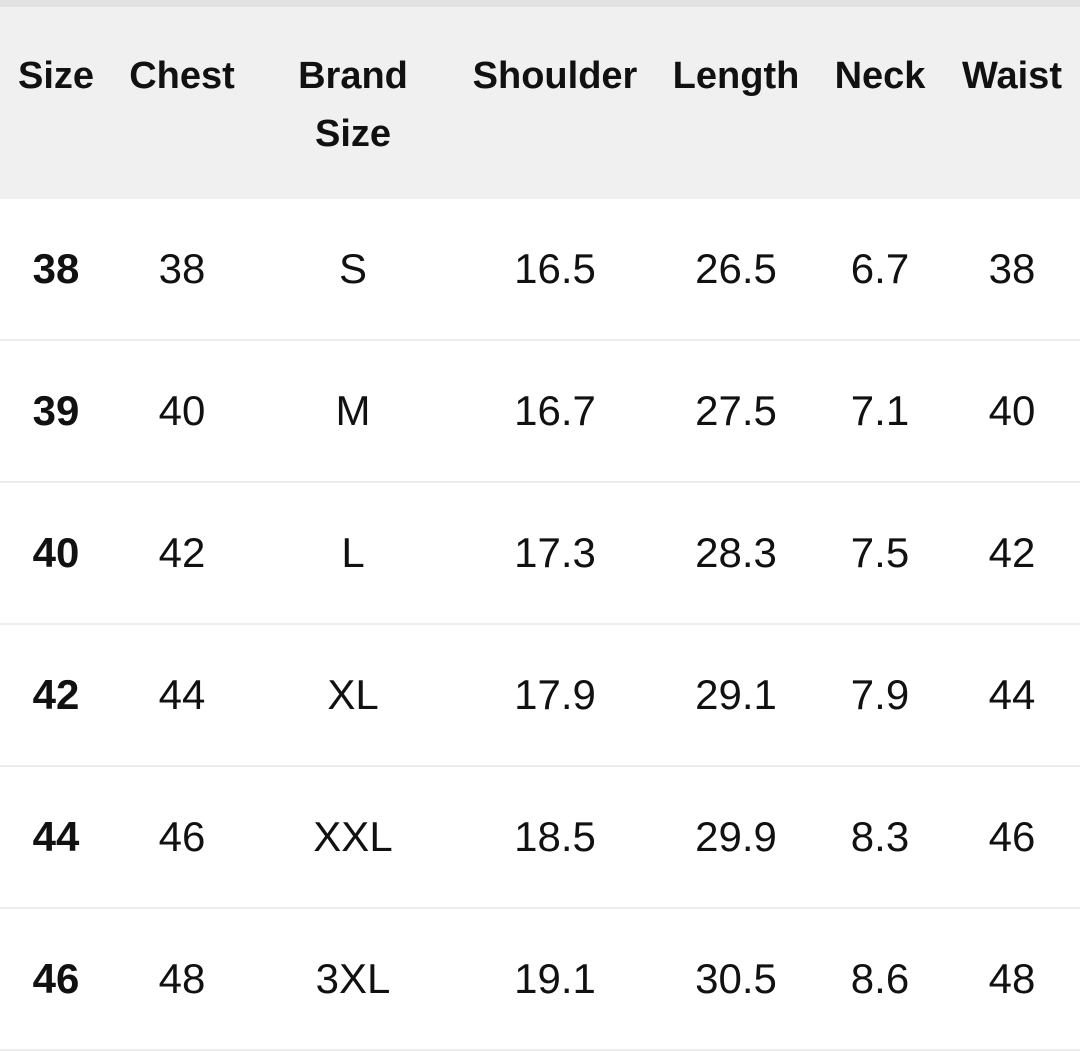 The width and height of the screenshot is (1080, 1051). I want to click on table-row: 42 44 XL 17.9 29.1 7.9 44, so click(540, 696).